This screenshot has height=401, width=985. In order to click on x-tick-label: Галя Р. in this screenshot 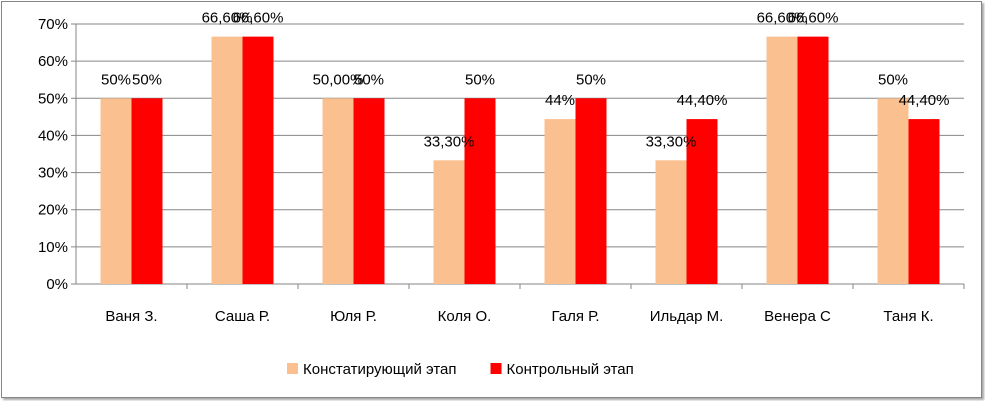, I will do `click(575, 316)`.